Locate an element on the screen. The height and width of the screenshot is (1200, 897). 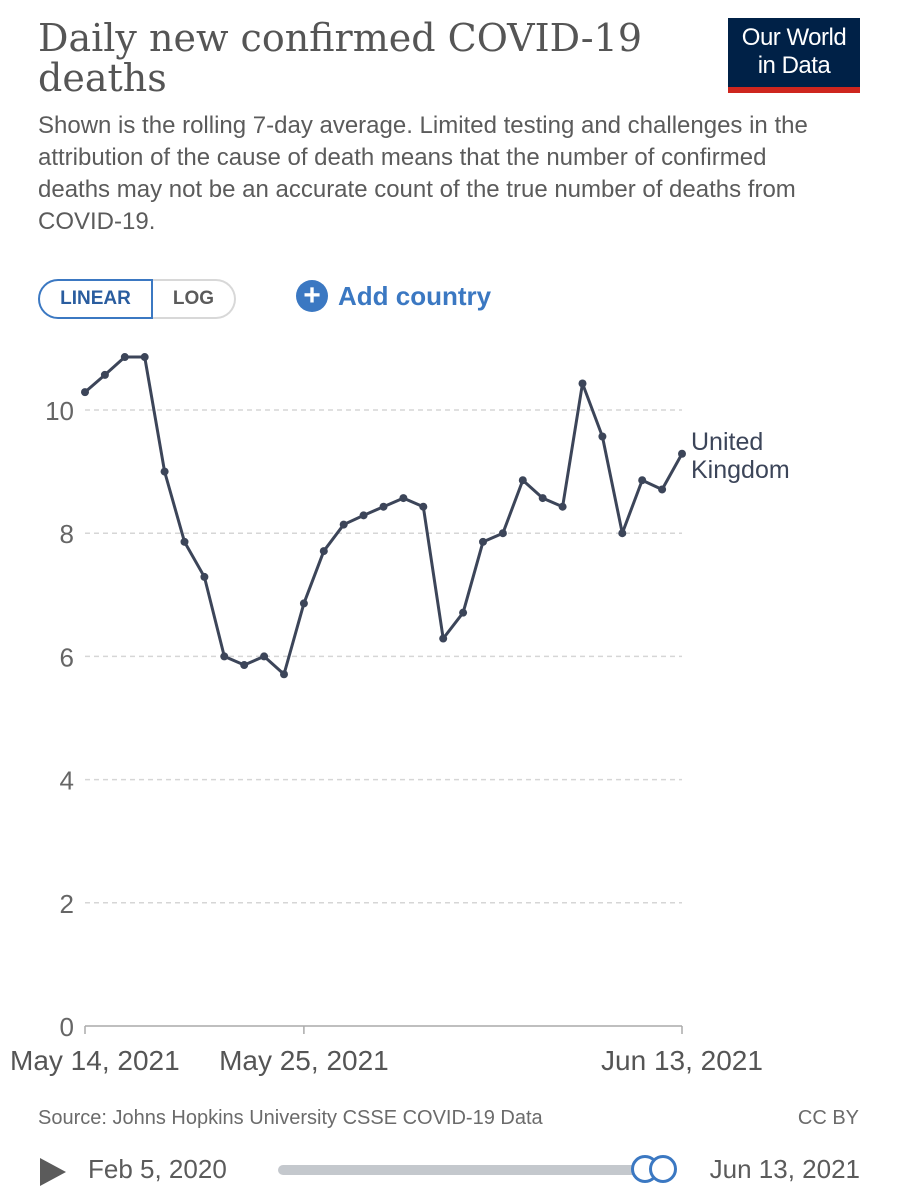
x-tick-label: Jun 13, 2021 is located at coordinates (682, 1060).